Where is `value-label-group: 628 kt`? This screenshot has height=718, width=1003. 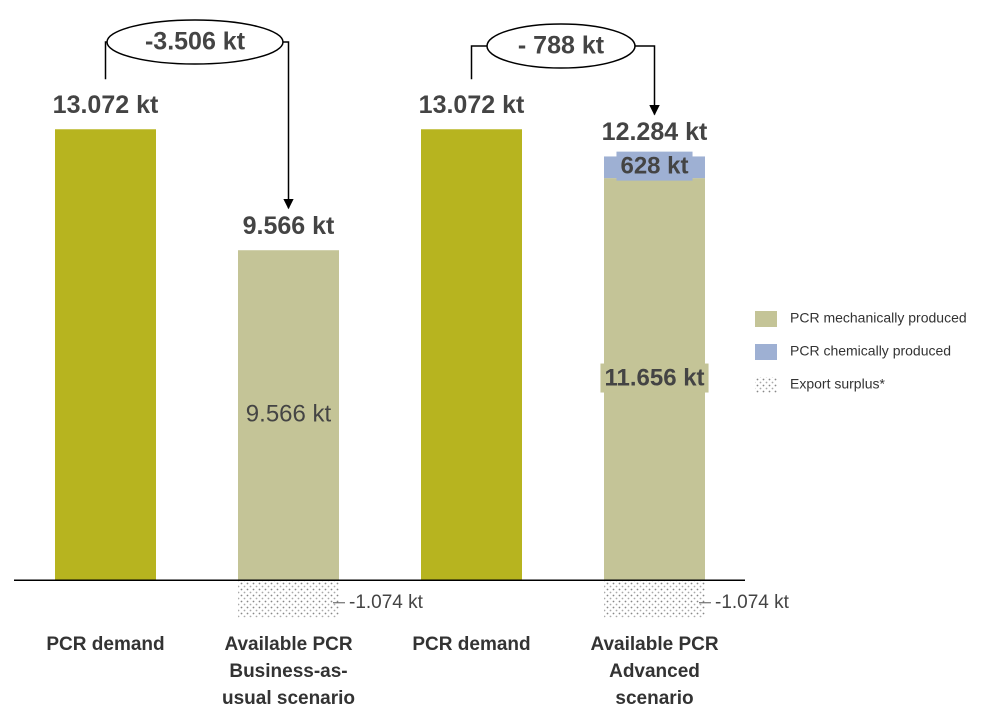
value-label-group: 628 kt is located at coordinates (654, 166).